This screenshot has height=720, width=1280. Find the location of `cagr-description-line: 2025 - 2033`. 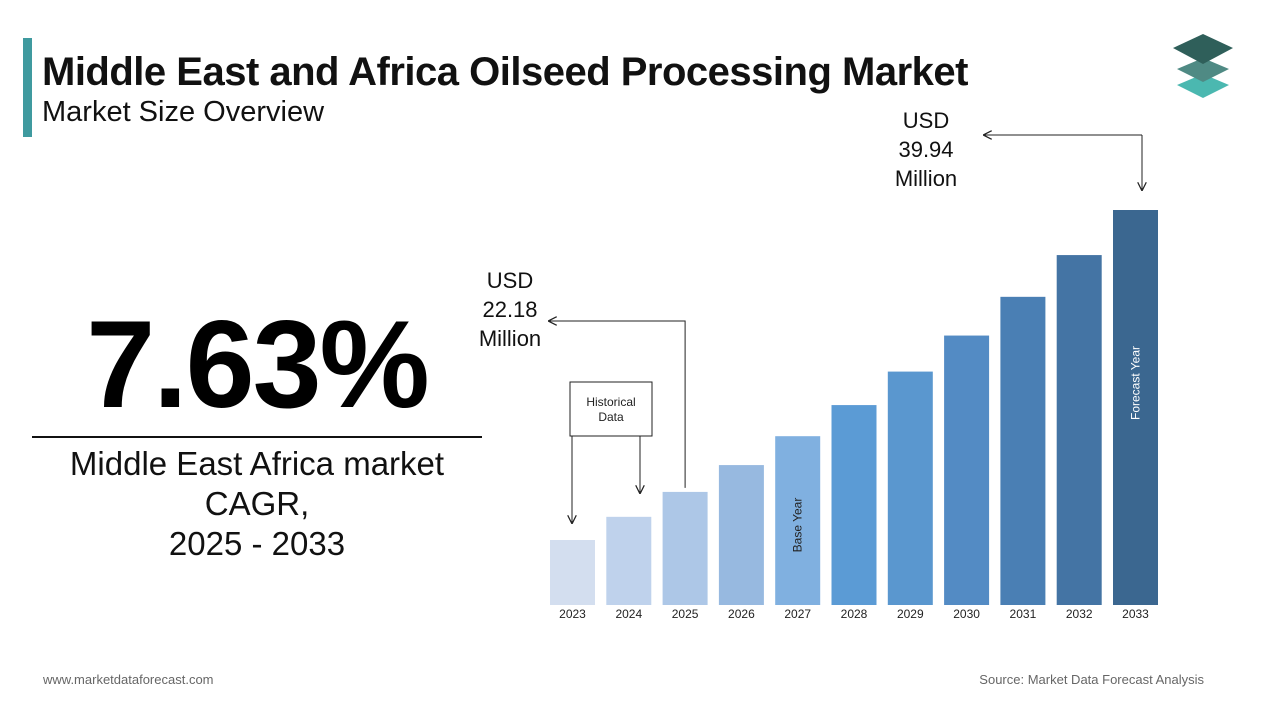

cagr-description-line: 2025 - 2033 is located at coordinates (257, 543).